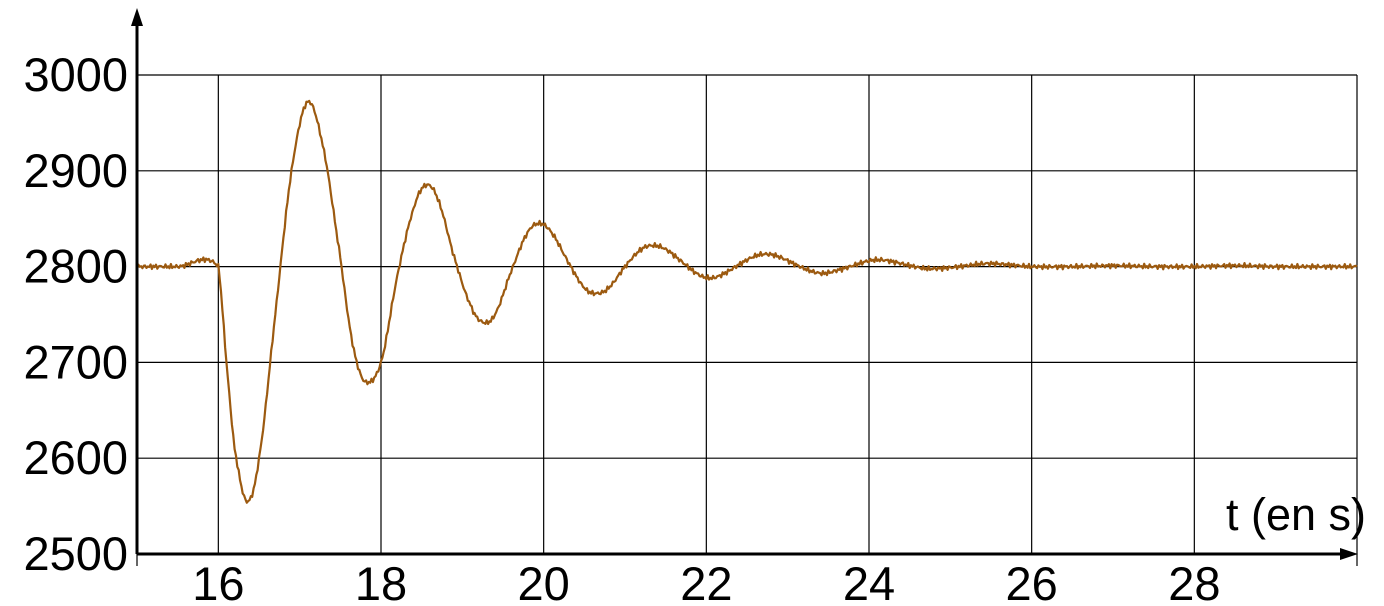  I want to click on x-tick-label-26: 26, so click(1032, 581).